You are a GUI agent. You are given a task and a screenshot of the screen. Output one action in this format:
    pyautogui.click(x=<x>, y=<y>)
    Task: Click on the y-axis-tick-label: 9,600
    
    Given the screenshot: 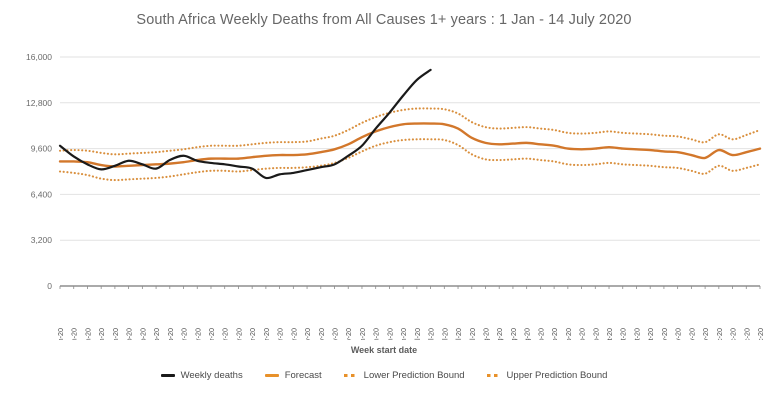 What is the action you would take?
    pyautogui.click(x=42, y=149)
    